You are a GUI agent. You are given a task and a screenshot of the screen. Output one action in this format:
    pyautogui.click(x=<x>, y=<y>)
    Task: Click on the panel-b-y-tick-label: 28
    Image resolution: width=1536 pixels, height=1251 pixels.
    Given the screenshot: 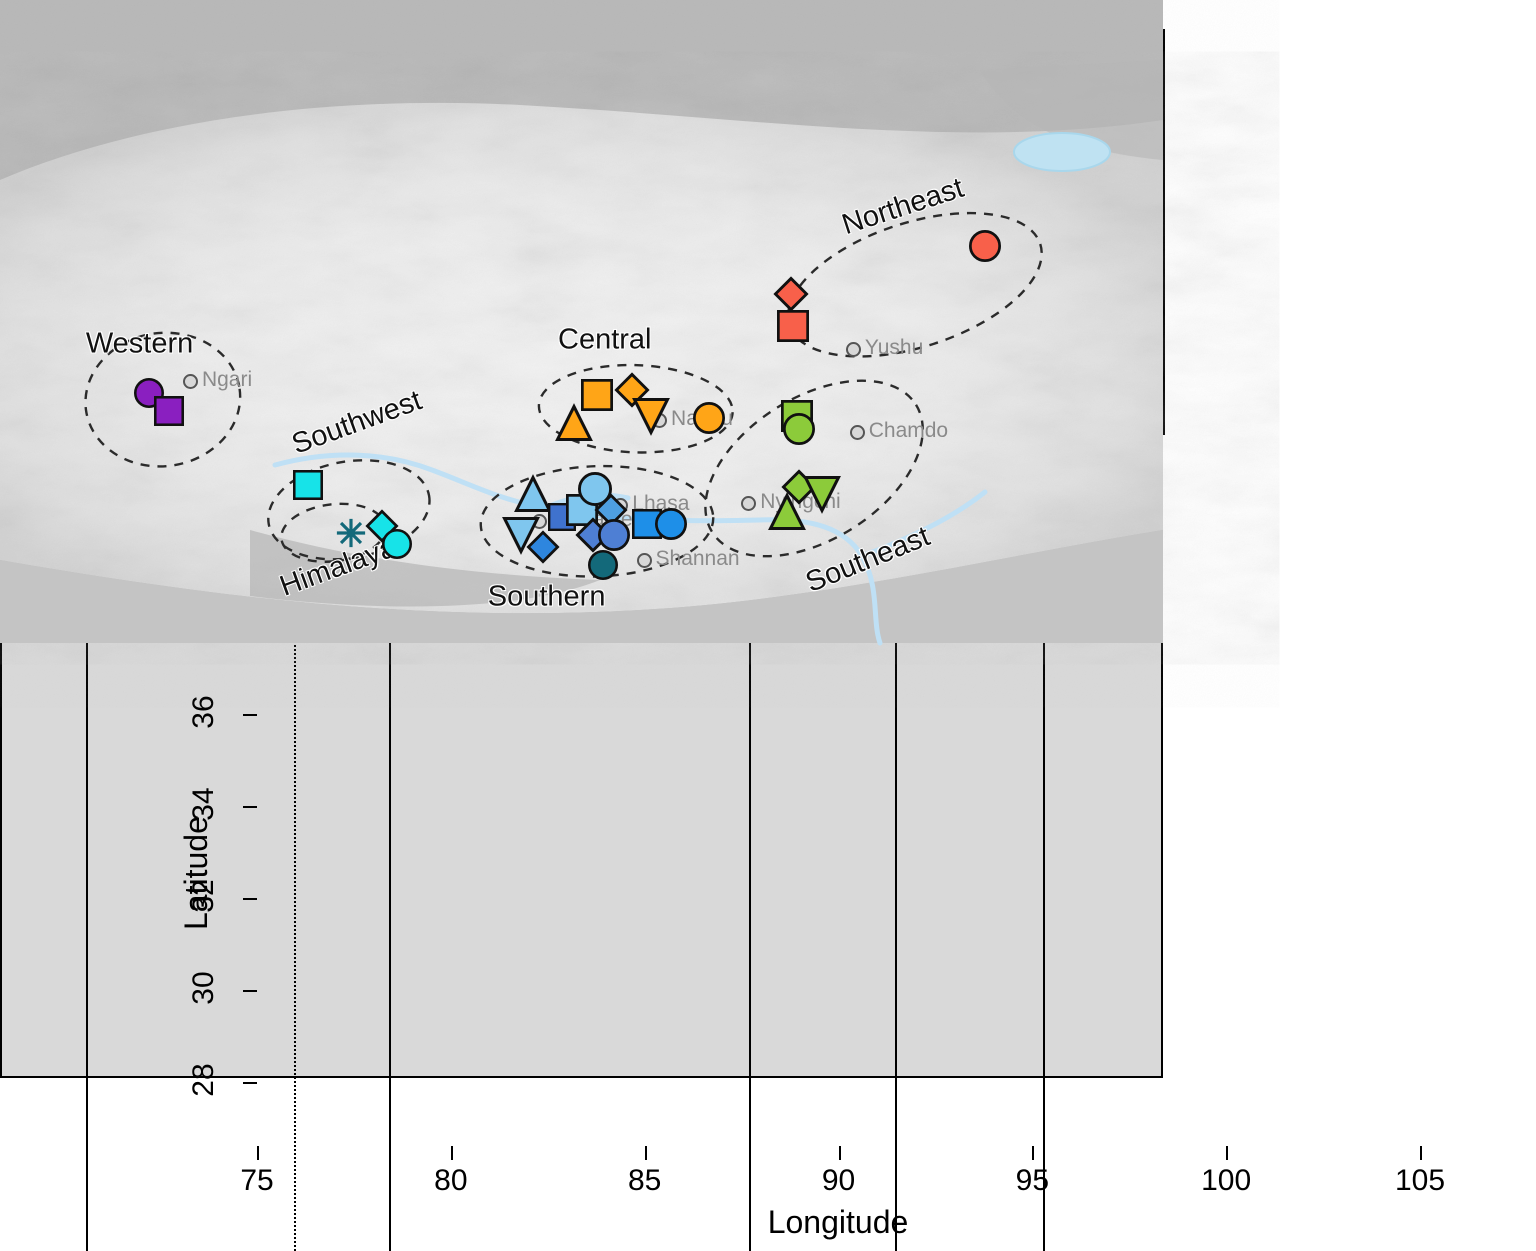 What is the action you would take?
    pyautogui.click(x=203, y=1080)
    